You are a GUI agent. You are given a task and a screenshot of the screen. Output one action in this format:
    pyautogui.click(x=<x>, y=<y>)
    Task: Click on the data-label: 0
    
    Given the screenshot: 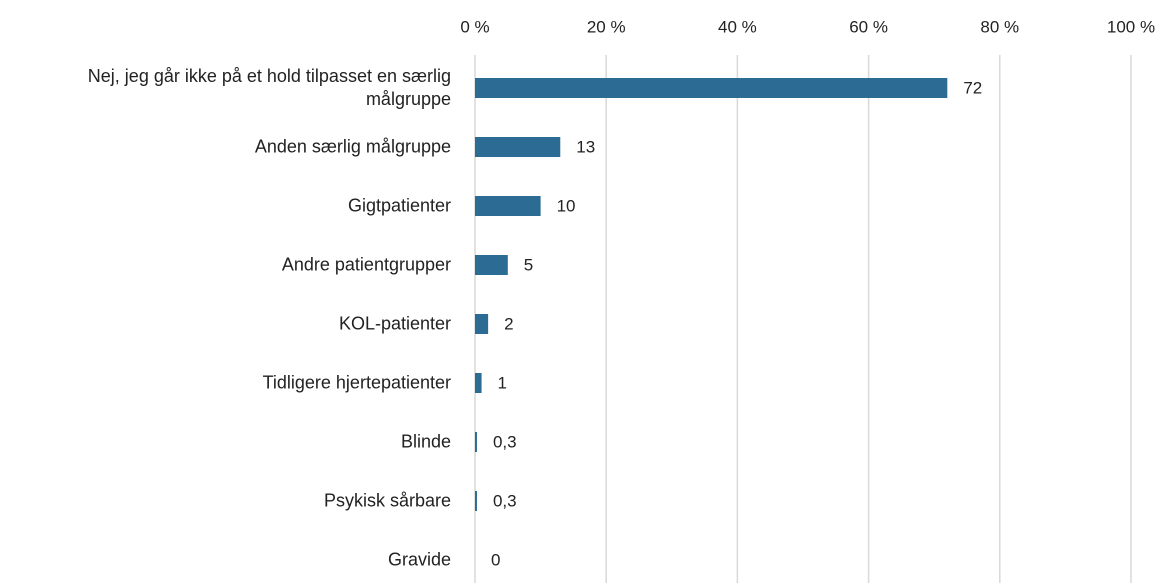 What is the action you would take?
    pyautogui.click(x=495, y=559)
    